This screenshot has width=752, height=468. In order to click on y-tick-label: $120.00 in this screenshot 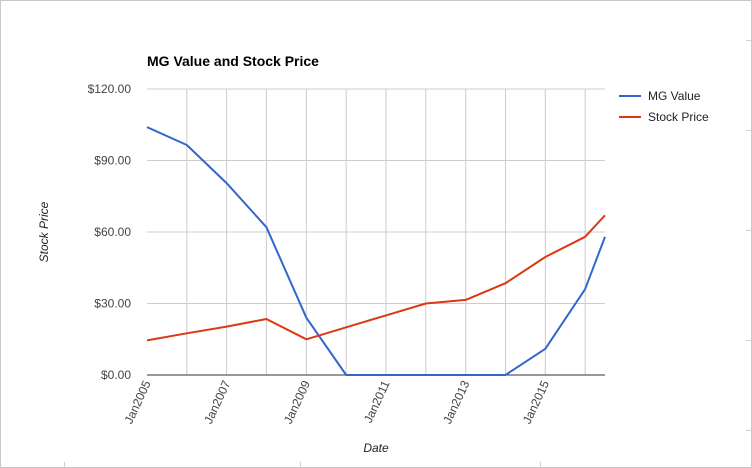, I will do `click(110, 89)`.